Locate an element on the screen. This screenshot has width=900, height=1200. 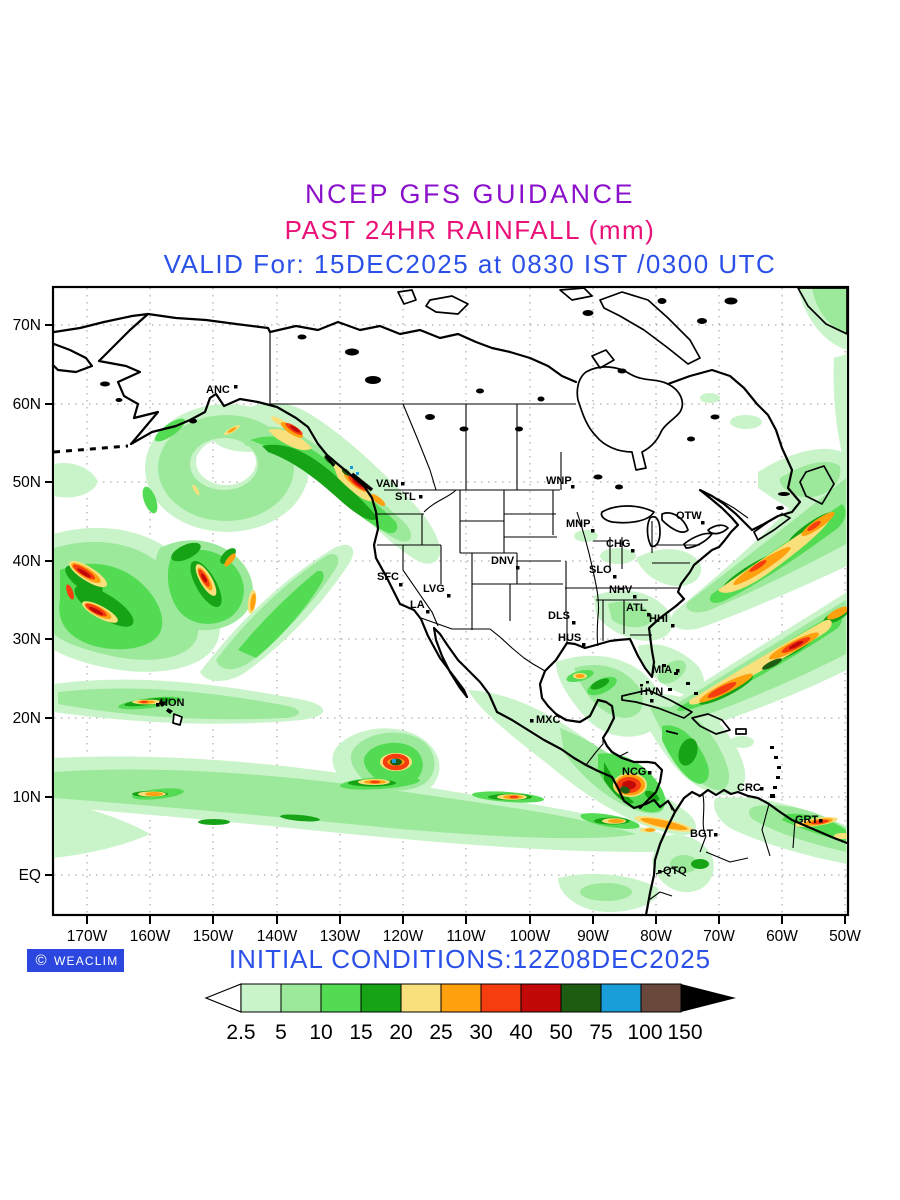
station-label-sfc: SFC is located at coordinates (388, 577).